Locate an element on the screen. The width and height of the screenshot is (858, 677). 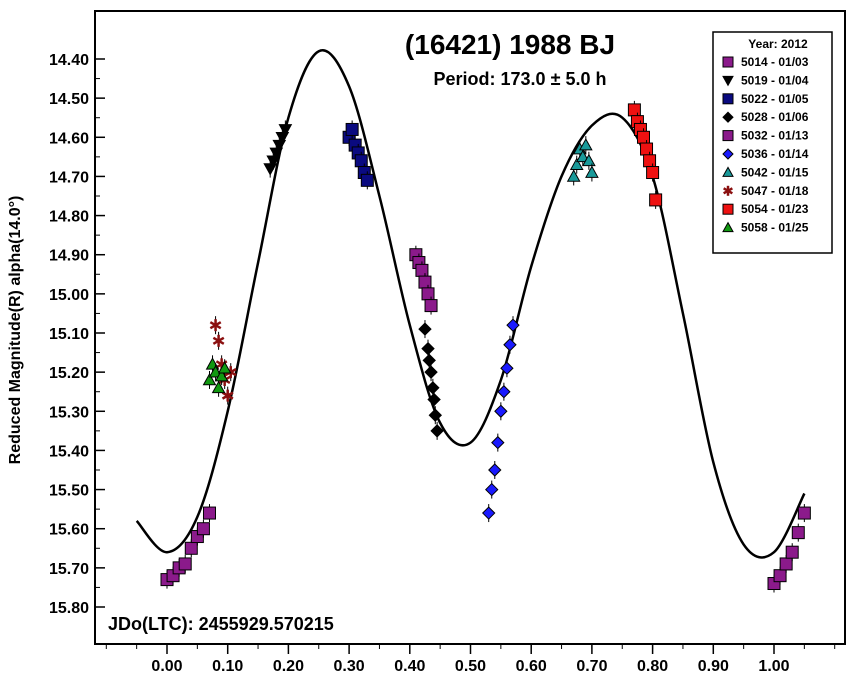
chart-title: (16421) 1988 BJ is located at coordinates (510, 44).